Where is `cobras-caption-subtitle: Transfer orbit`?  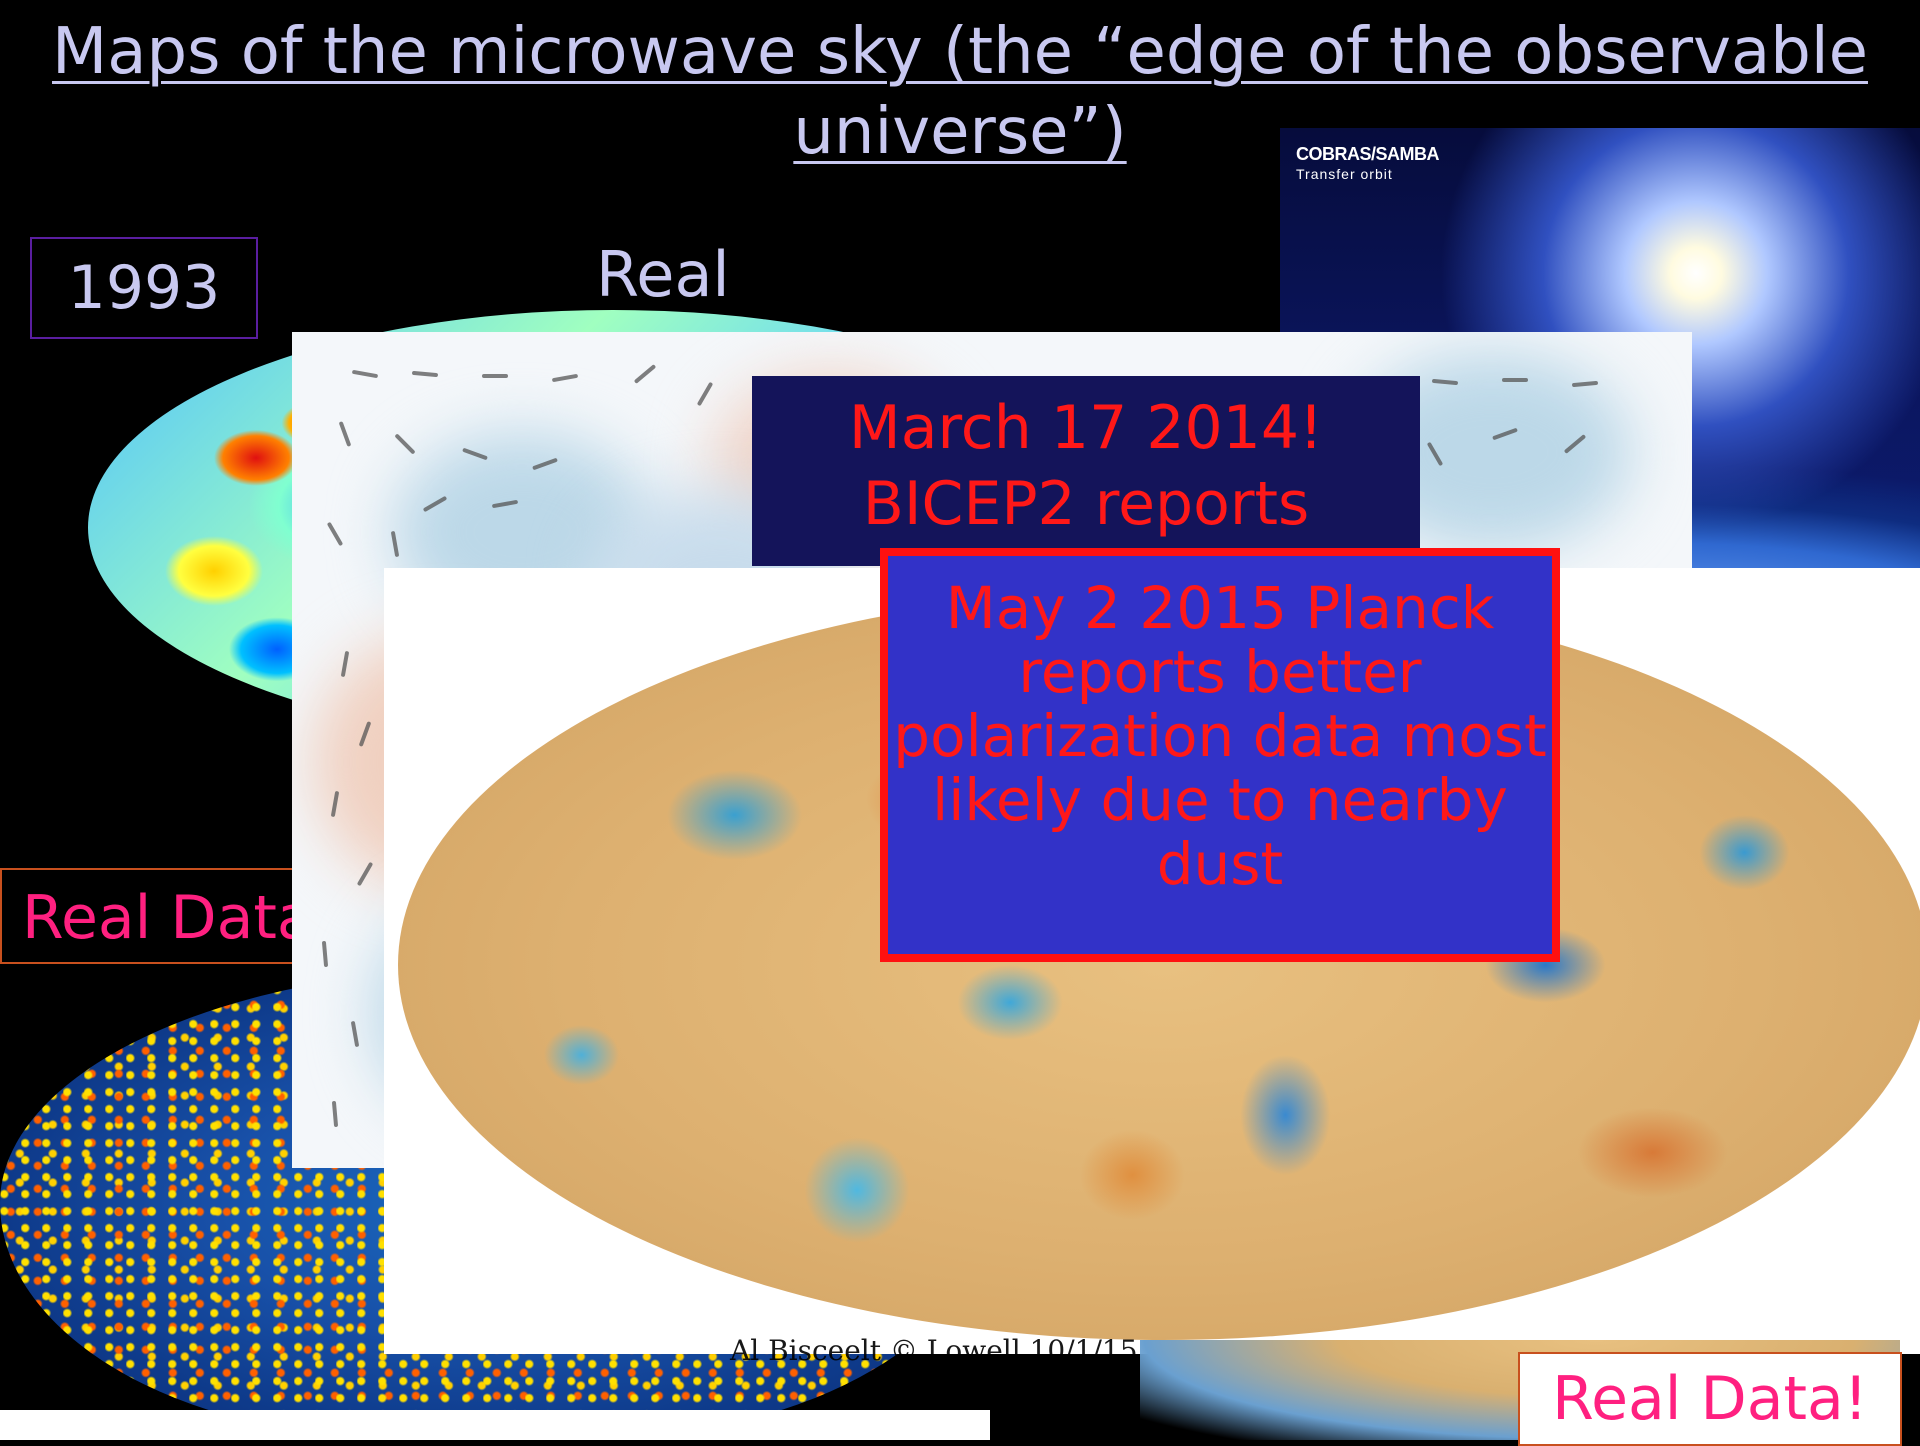
cobras-caption-subtitle: Transfer orbit is located at coordinates (1344, 174).